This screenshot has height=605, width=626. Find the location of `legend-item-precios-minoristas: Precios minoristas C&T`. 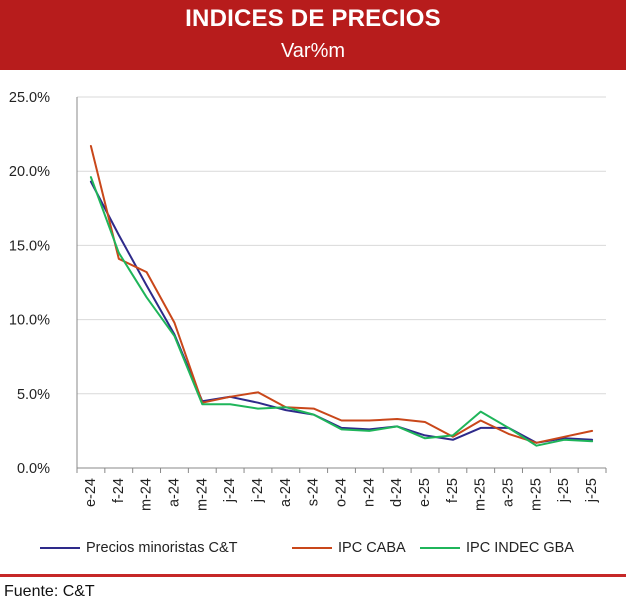

legend-item-precios-minoristas: Precios minoristas C&T is located at coordinates (138, 548).